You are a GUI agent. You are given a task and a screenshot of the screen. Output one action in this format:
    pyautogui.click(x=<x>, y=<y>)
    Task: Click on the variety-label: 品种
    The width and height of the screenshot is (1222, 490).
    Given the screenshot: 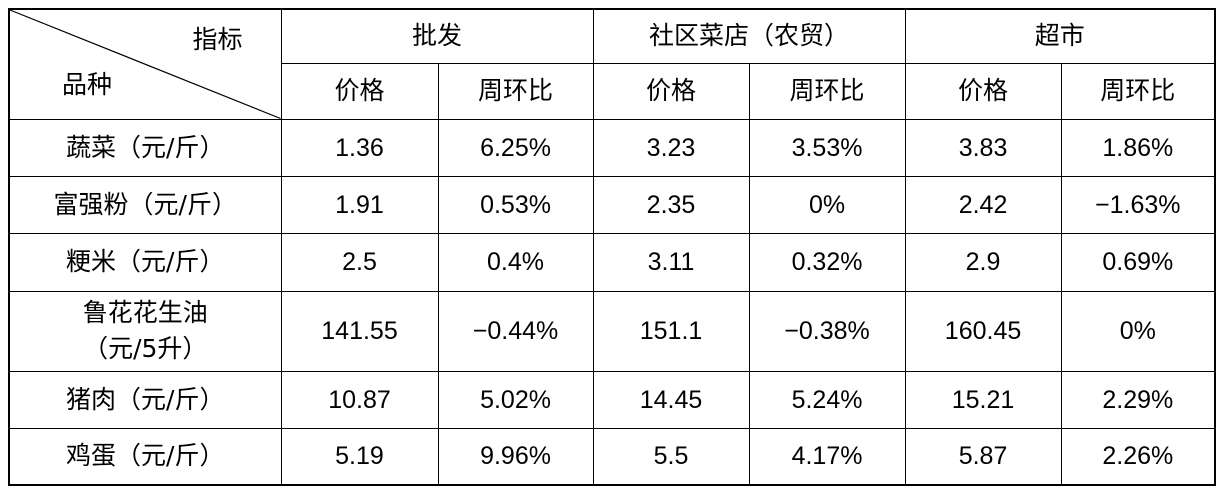 What is the action you would take?
    pyautogui.click(x=87, y=84)
    